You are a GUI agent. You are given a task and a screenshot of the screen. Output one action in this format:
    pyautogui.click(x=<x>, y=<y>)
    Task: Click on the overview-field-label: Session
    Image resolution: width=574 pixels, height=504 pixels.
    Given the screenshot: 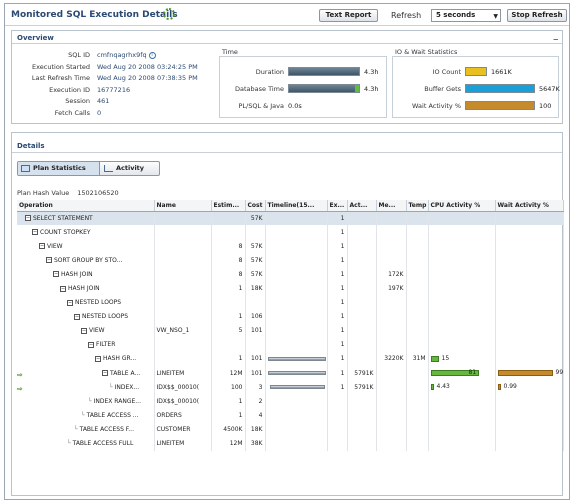 What is the action you would take?
    pyautogui.click(x=77, y=101)
    